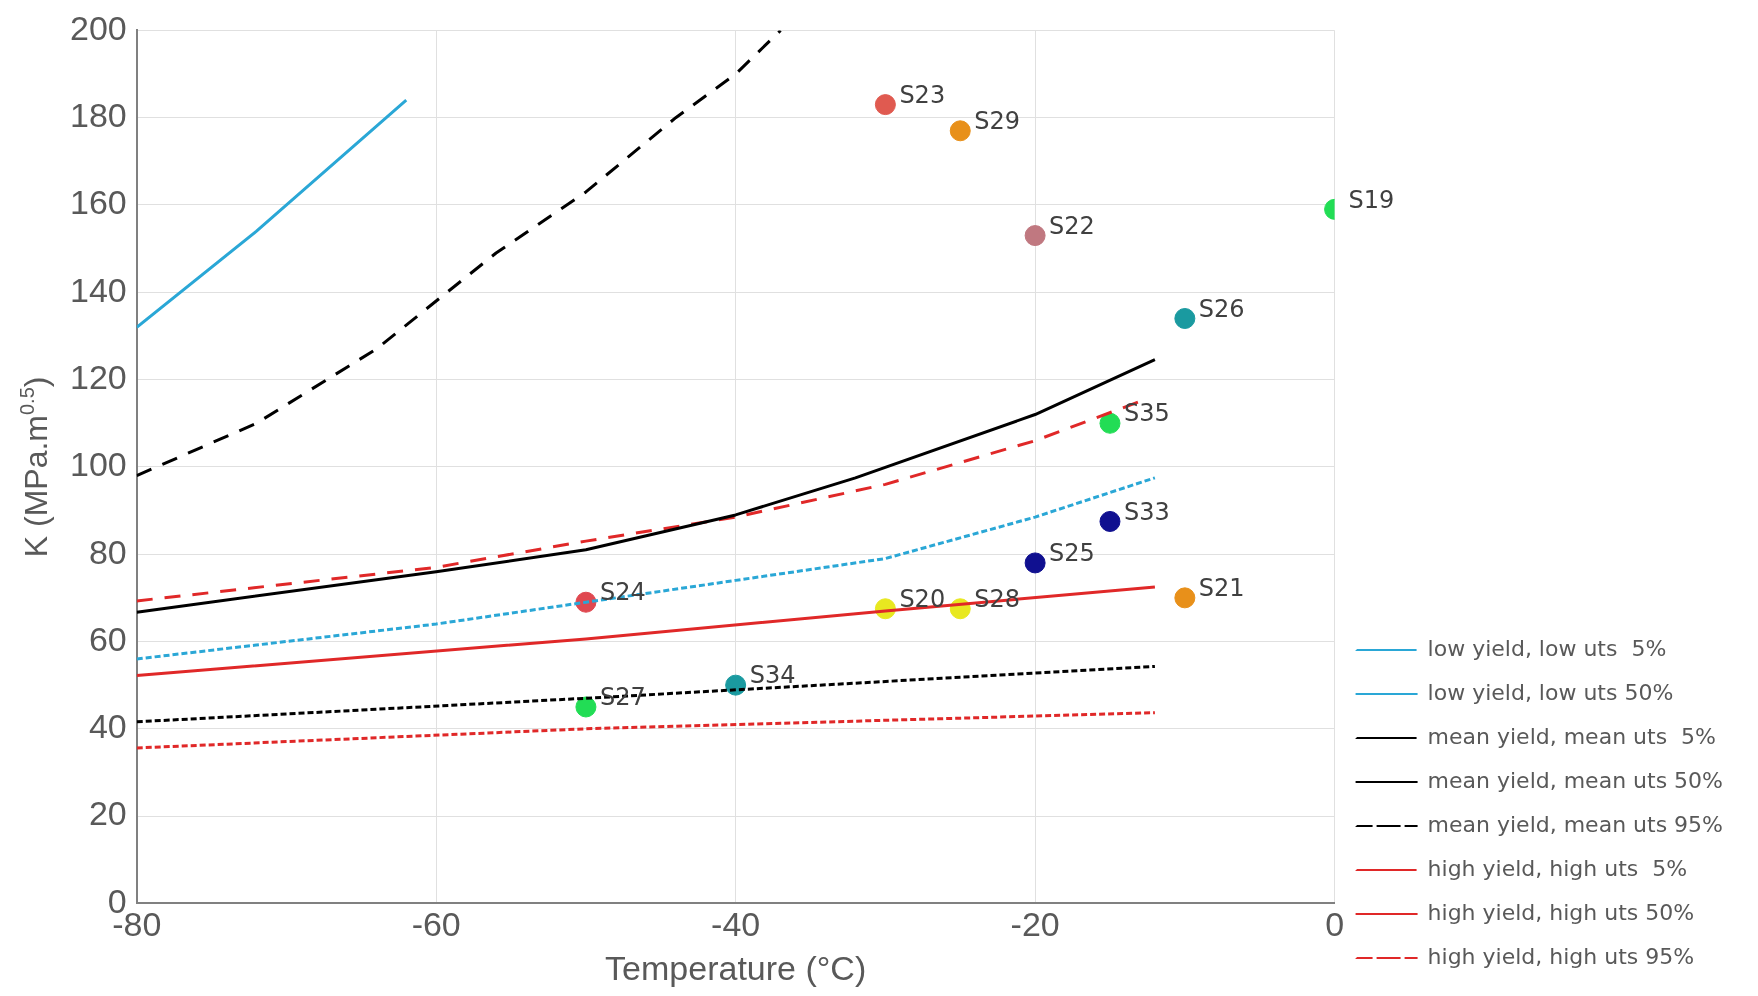 This screenshot has width=1758, height=996. Describe the element at coordinates (1557, 868) in the screenshot. I see `legend-label: high yield, high uts 5%` at that location.